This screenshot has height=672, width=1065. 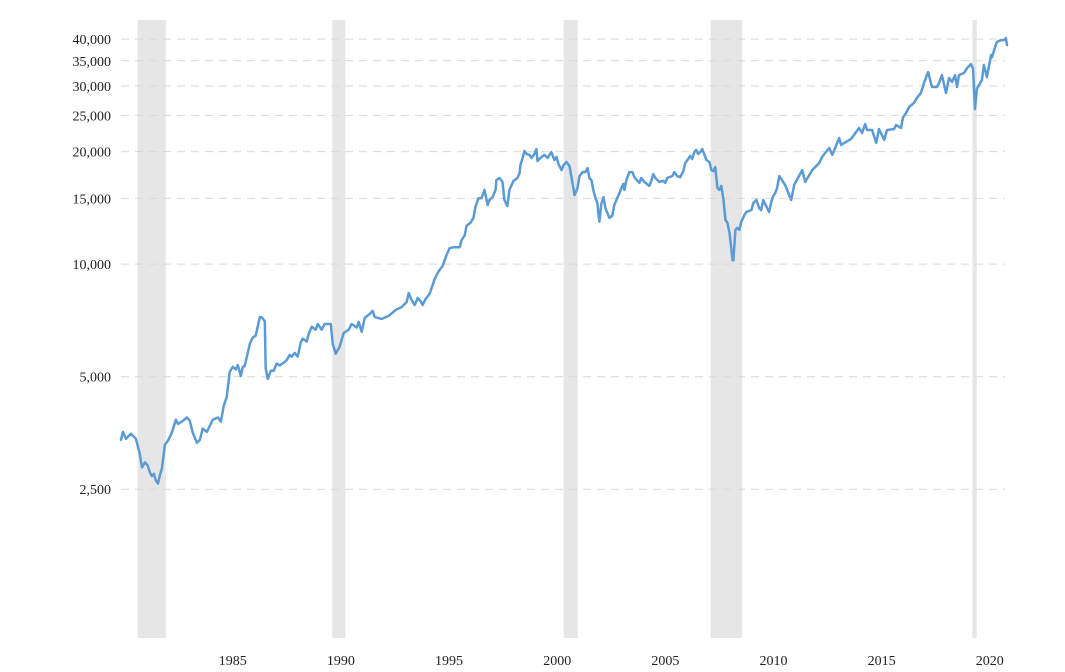 What do you see at coordinates (449, 661) in the screenshot?
I see `x-tick-label: 1995` at bounding box center [449, 661].